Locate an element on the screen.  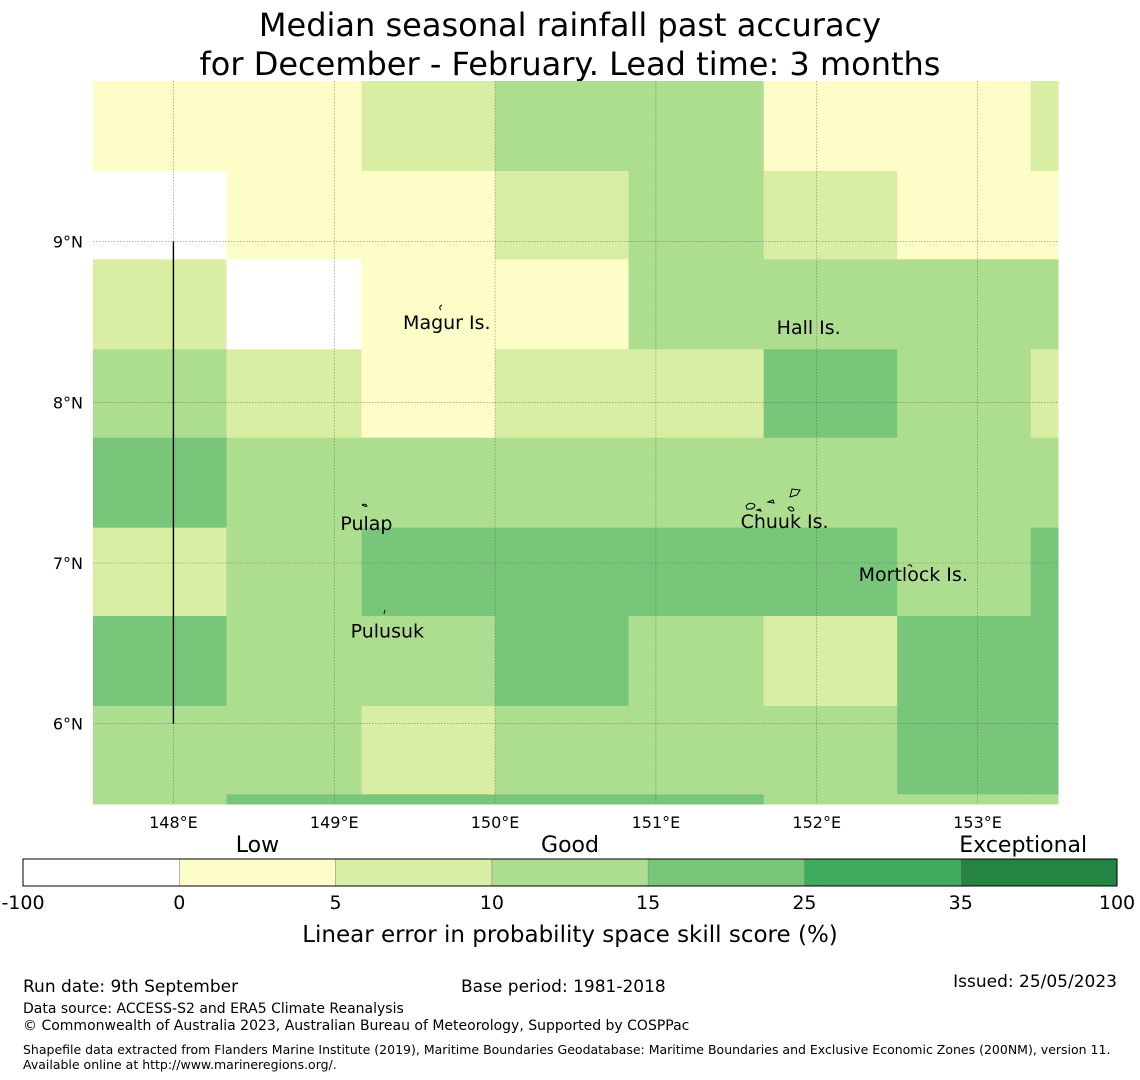
lat-tick-label: 9°N is located at coordinates (68, 242).